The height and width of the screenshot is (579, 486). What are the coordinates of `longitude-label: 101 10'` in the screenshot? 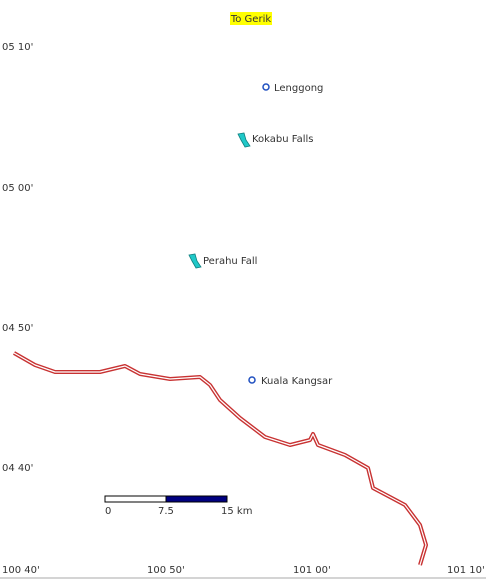 It's located at (466, 570).